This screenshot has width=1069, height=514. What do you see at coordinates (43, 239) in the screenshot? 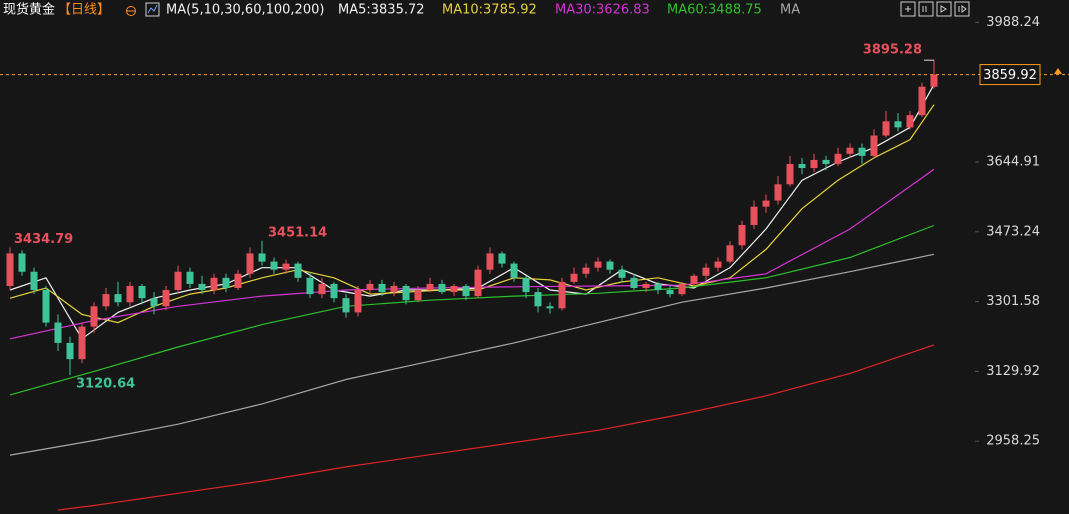
I see `extreme-label: 3434.79` at bounding box center [43, 239].